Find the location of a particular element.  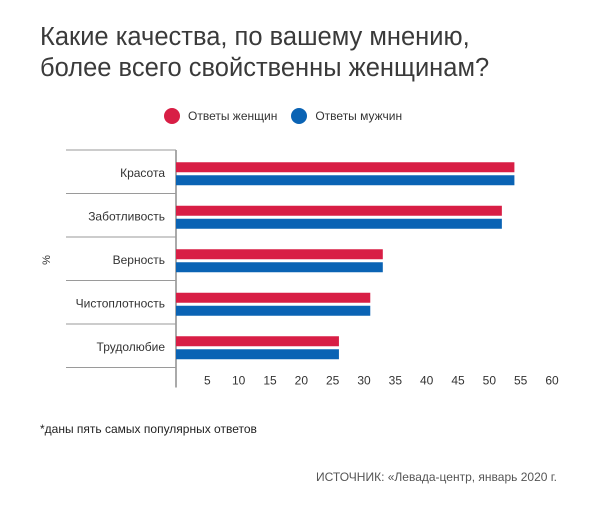

x-tick-label: 30 is located at coordinates (364, 381).